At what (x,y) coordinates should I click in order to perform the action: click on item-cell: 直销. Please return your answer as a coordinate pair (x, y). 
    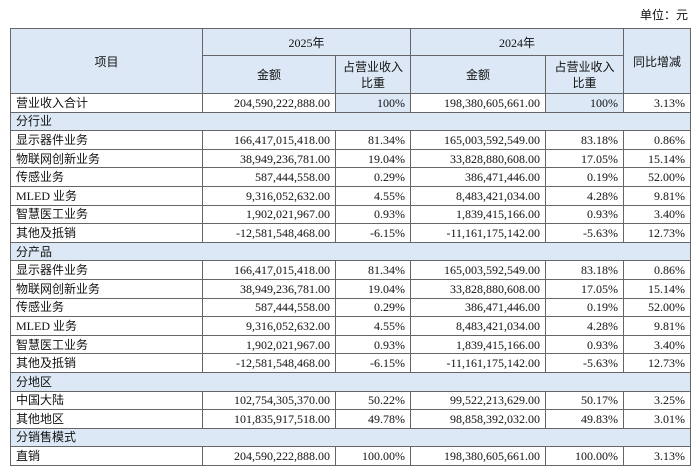
    Looking at the image, I should click on (106, 456).